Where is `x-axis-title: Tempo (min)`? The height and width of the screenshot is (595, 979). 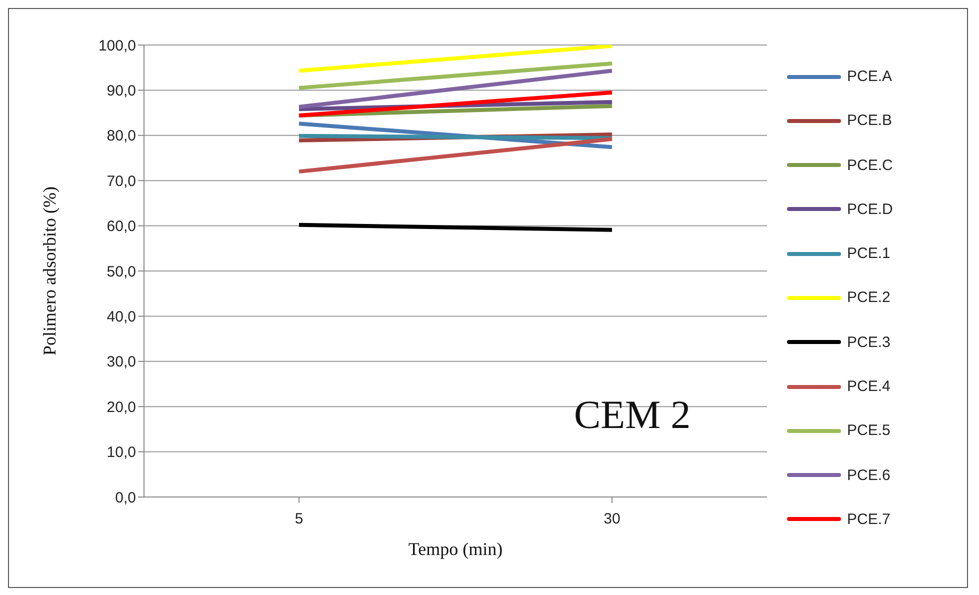
x-axis-title: Tempo (min) is located at coordinates (455, 549).